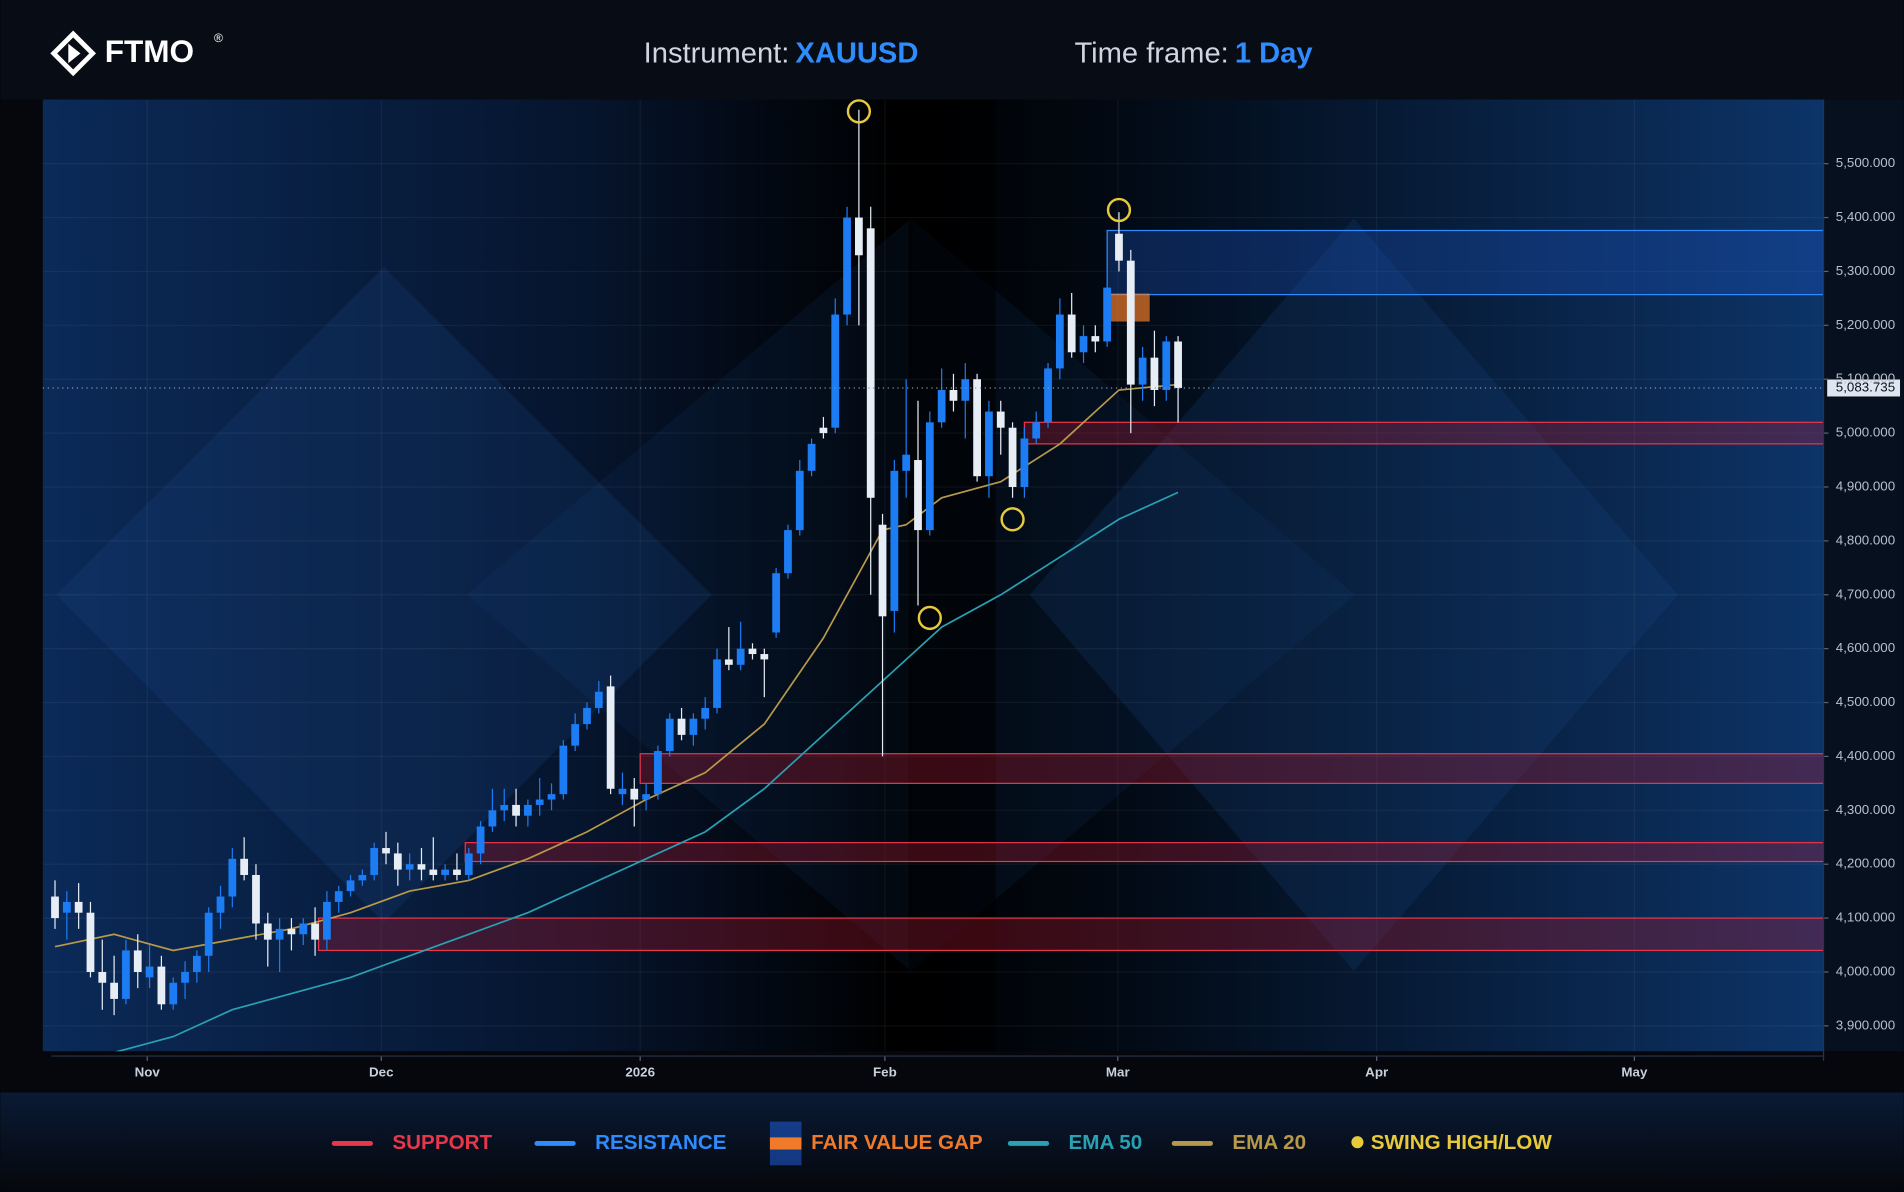 This screenshot has height=1192, width=1904. I want to click on legend-label: FAIR VALUE GAP, so click(897, 1142).